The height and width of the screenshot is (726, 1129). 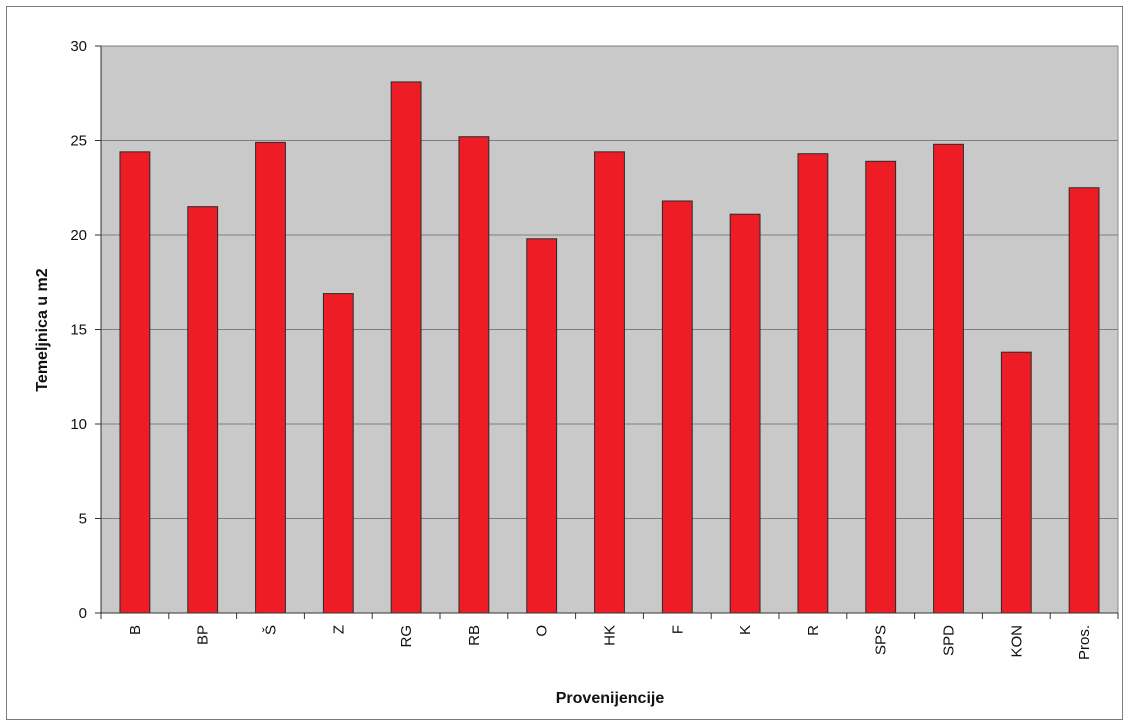 What do you see at coordinates (949, 640) in the screenshot?
I see `x-tick-label: SPD` at bounding box center [949, 640].